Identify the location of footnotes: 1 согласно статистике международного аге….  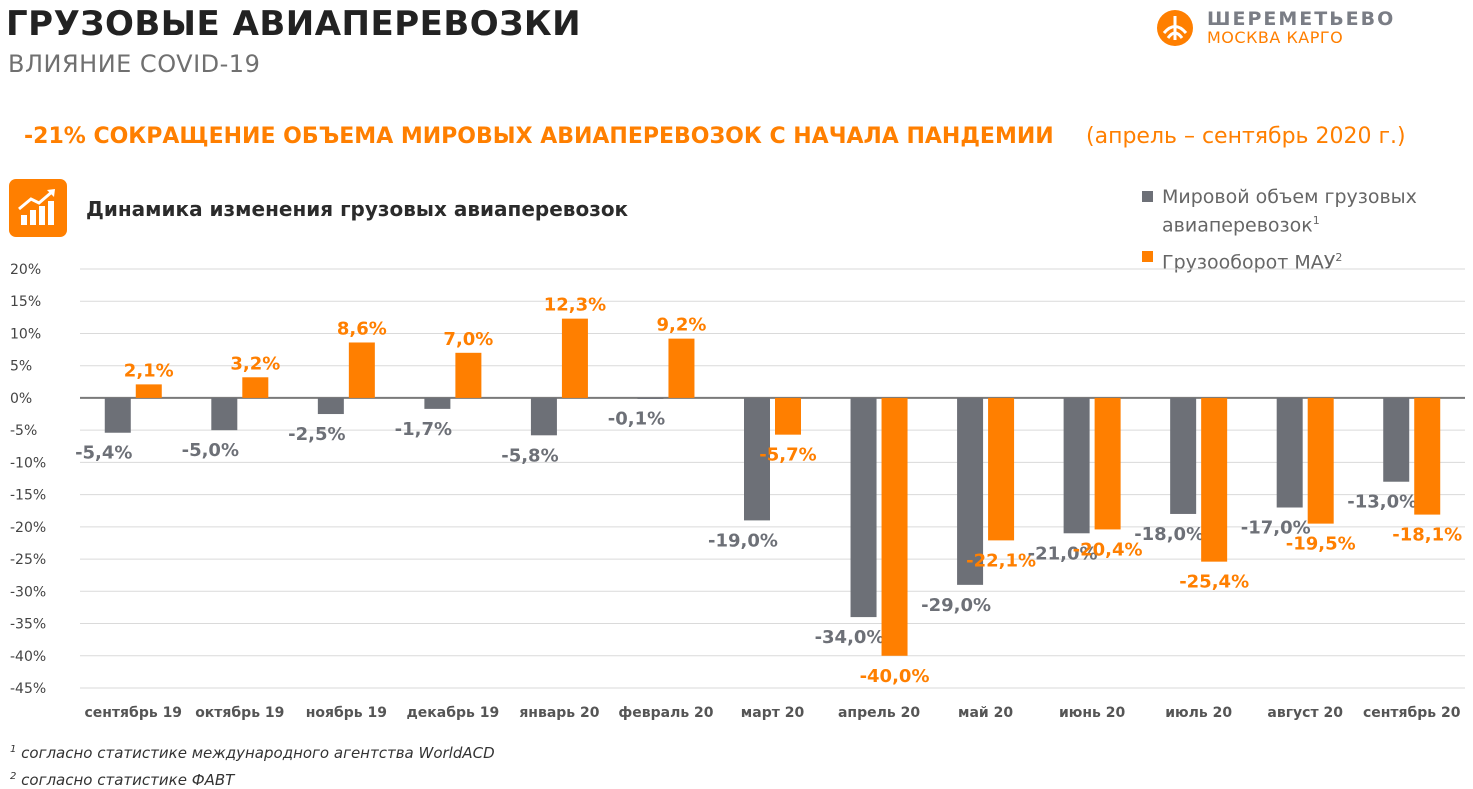
(252, 763).